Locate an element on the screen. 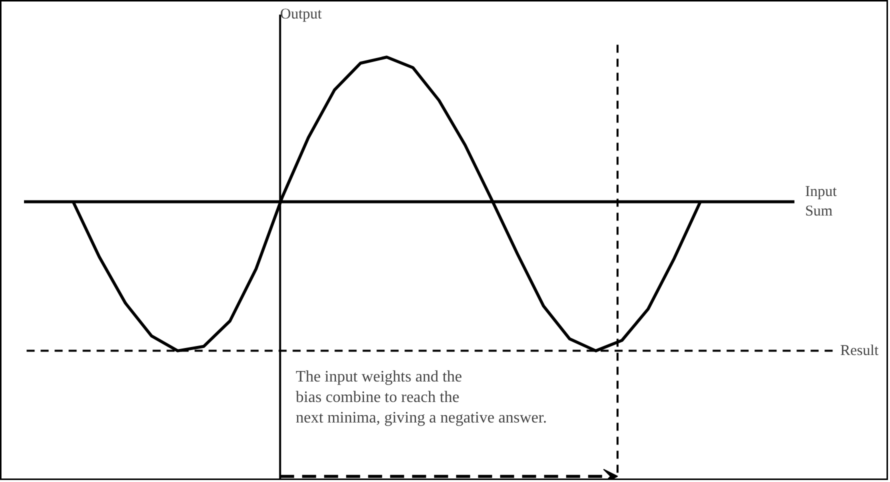 Image resolution: width=890 pixels, height=482 pixels. ref-line-label: Result is located at coordinates (860, 350).